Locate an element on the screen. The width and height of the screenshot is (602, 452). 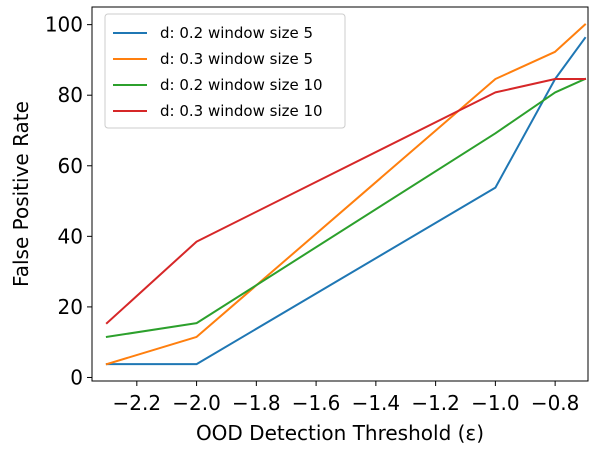
x-tick-label: −1.4 is located at coordinates (376, 403).